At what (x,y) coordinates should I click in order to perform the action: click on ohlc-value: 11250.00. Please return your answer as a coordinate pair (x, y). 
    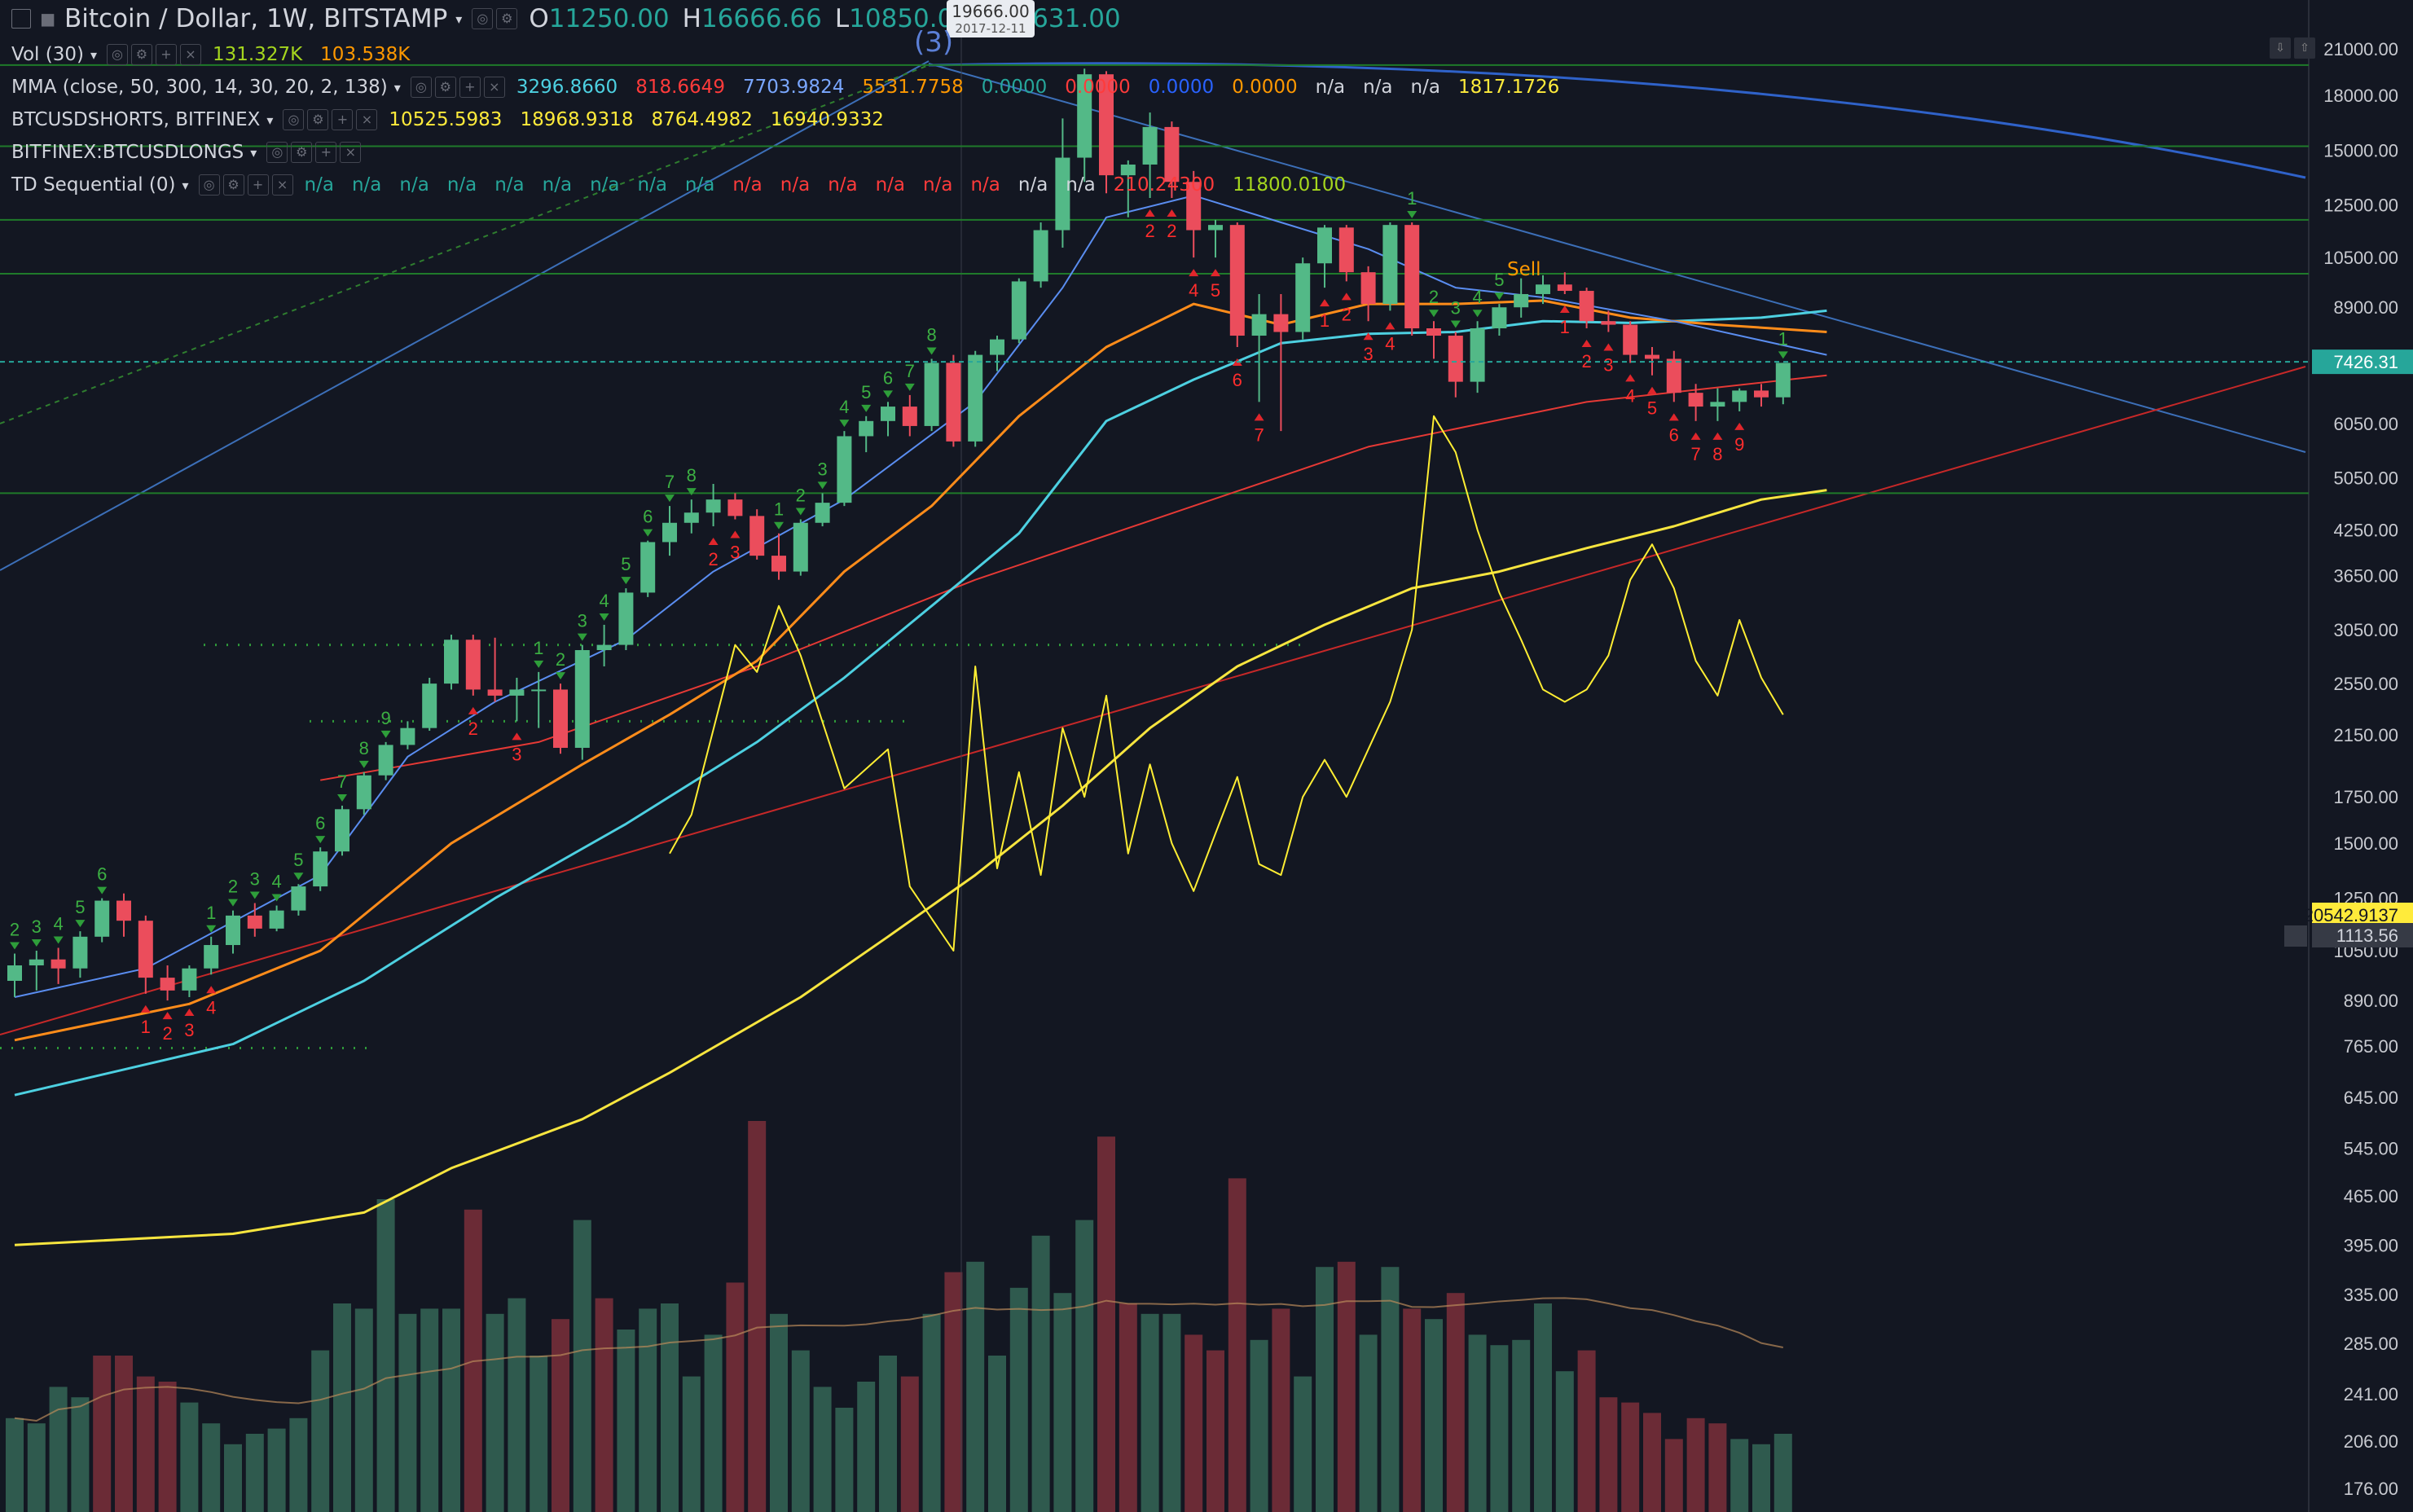
    Looking at the image, I should click on (609, 18).